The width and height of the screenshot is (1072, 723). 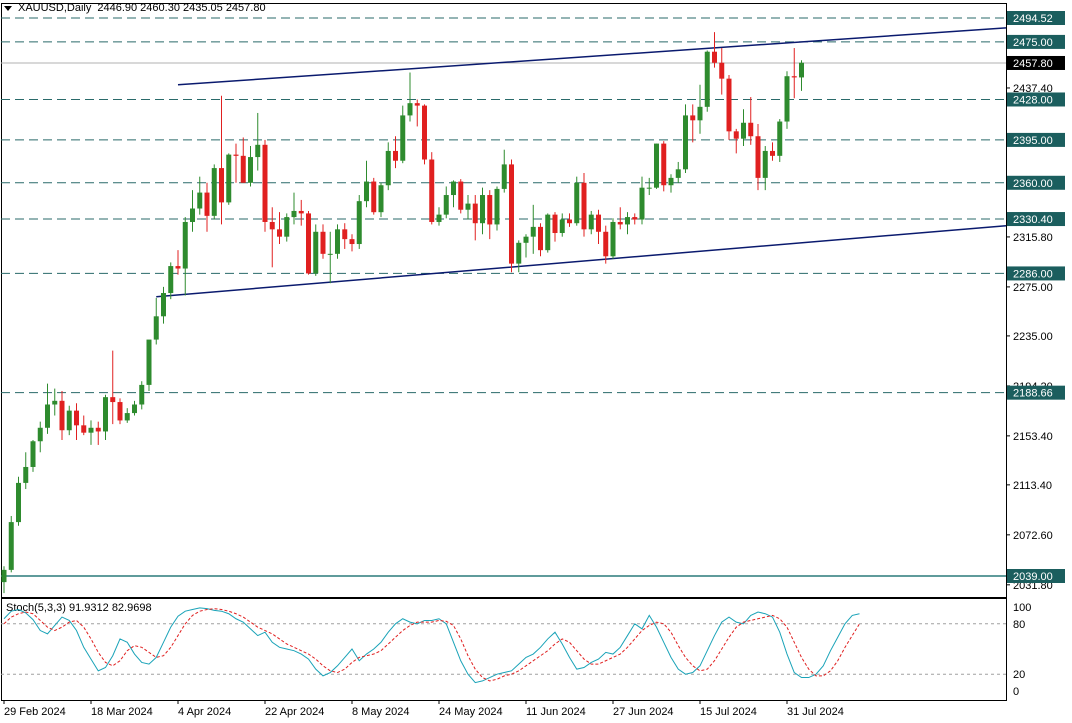 I want to click on x-axis-tick-label: 29 Feb 2024, so click(x=35, y=712).